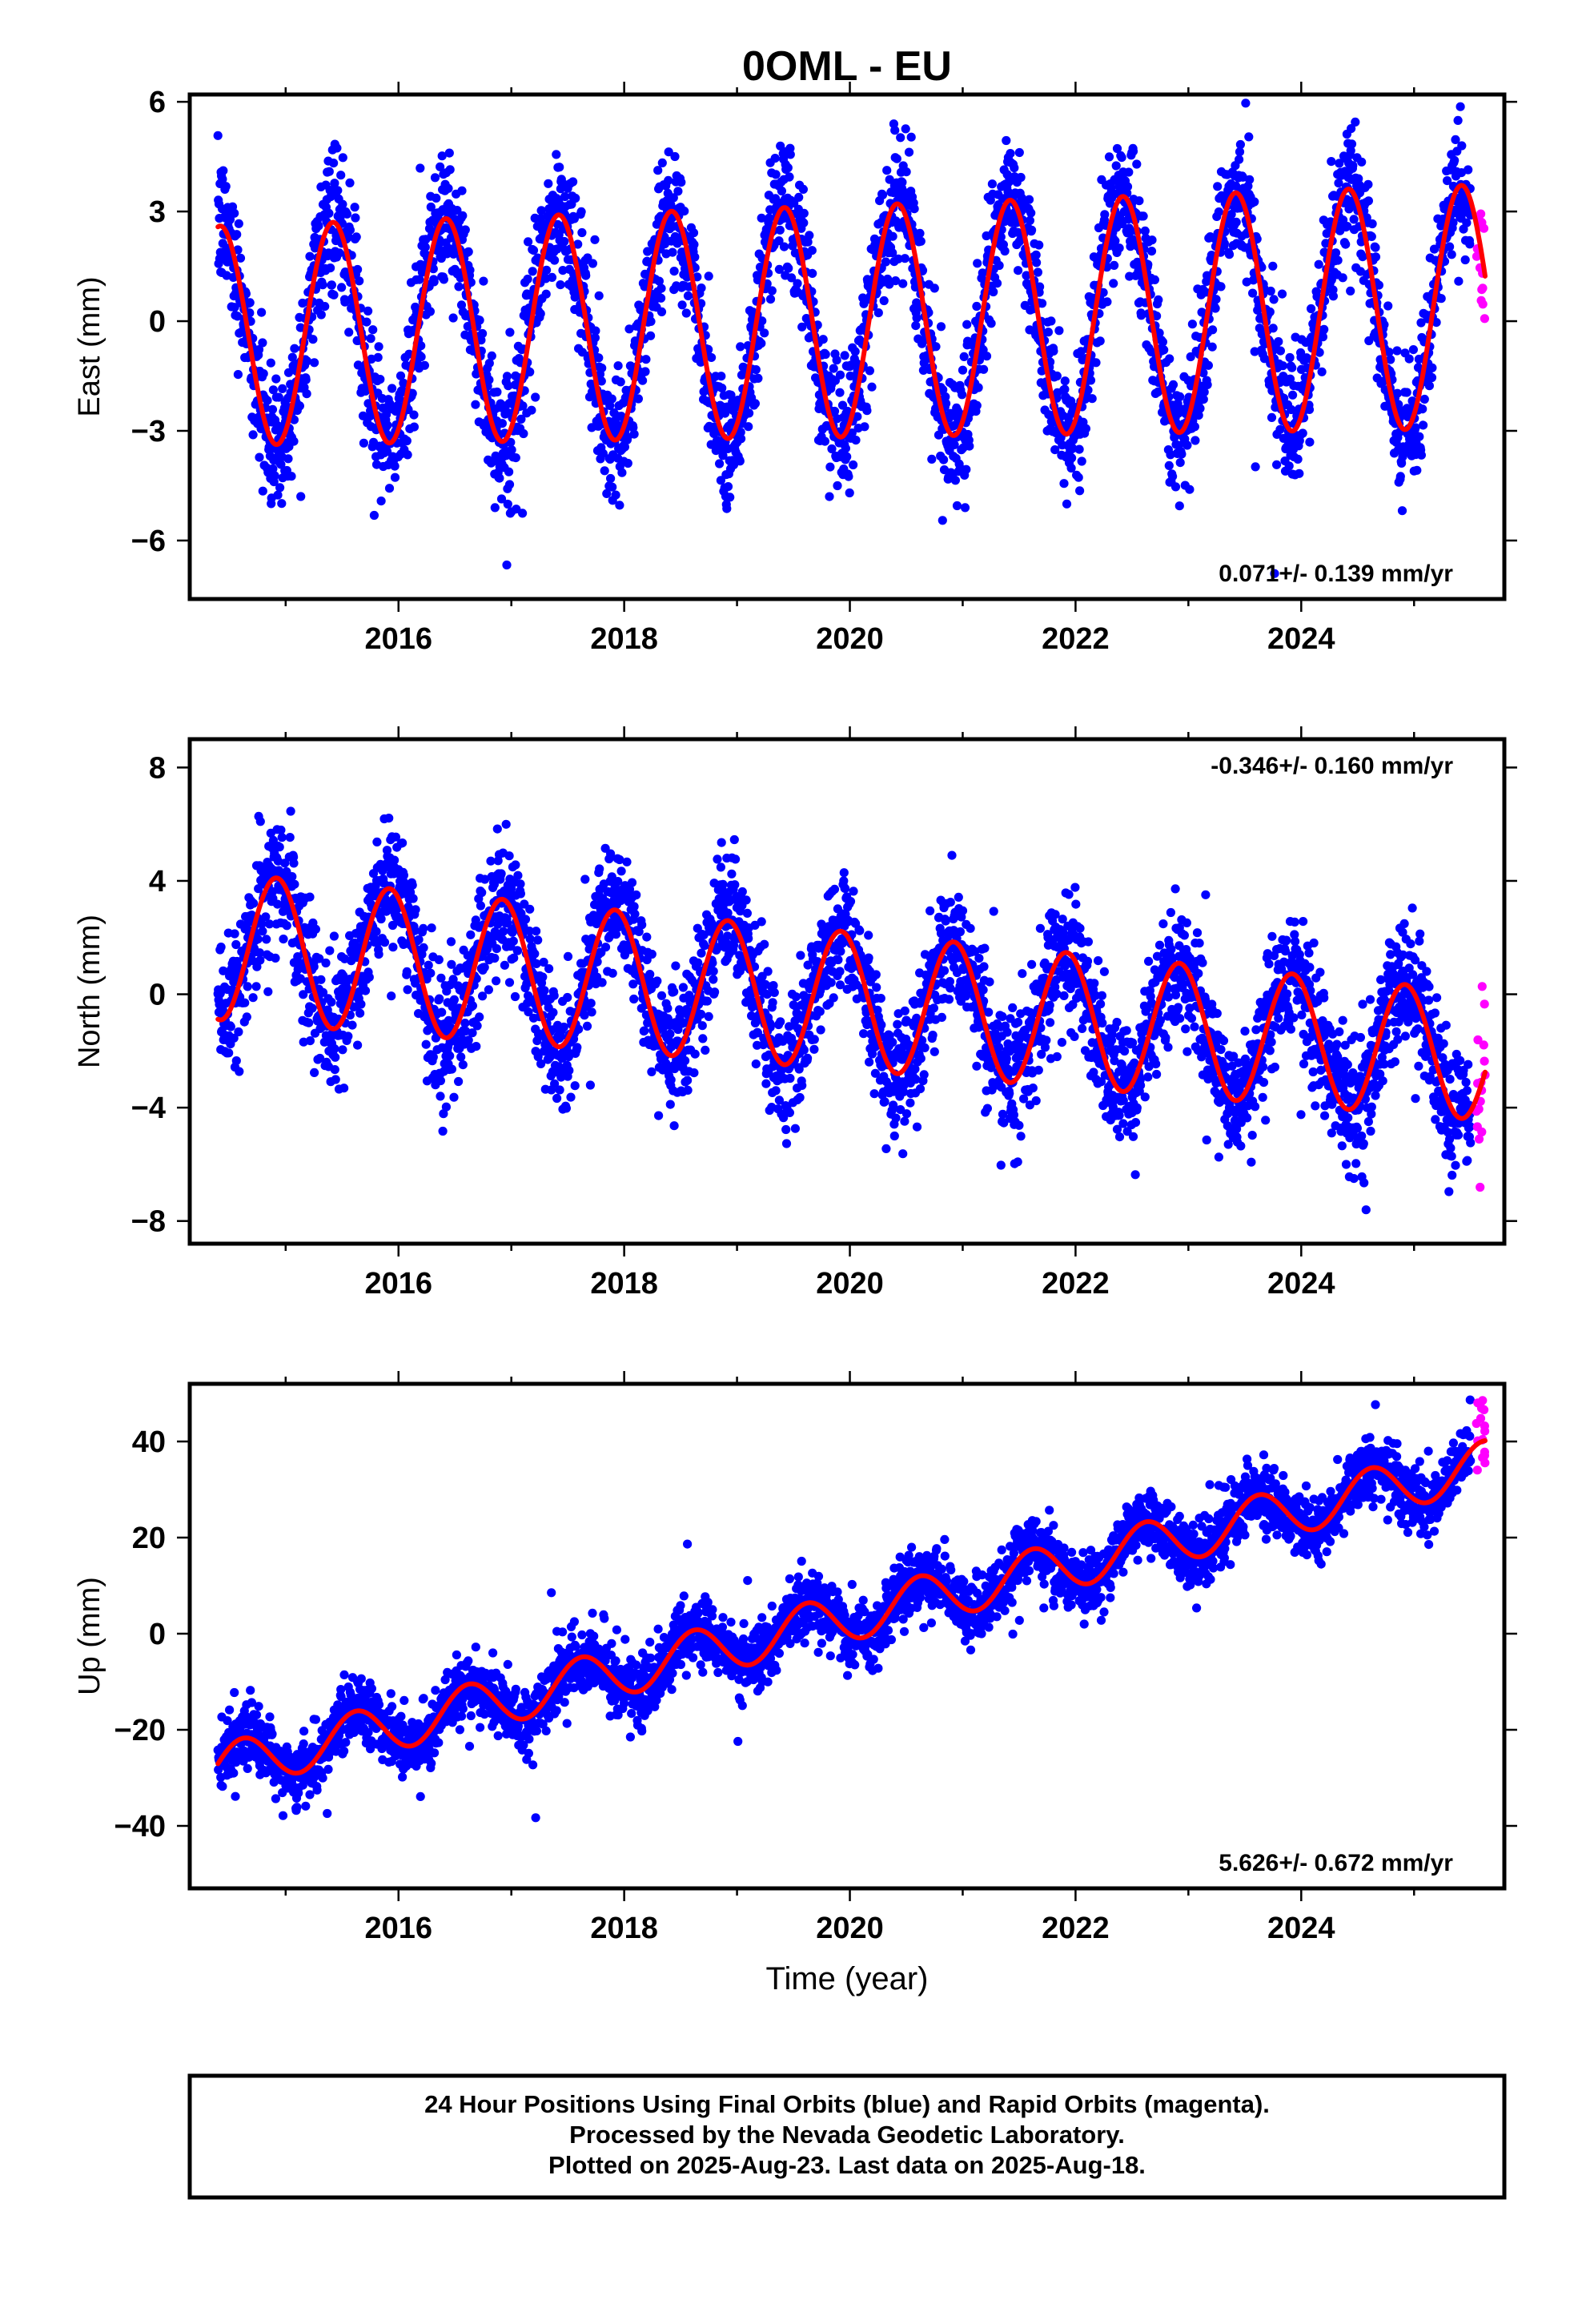 This screenshot has width=1582, height=2324. What do you see at coordinates (157, 212) in the screenshot?
I see `y-tick-label: 3` at bounding box center [157, 212].